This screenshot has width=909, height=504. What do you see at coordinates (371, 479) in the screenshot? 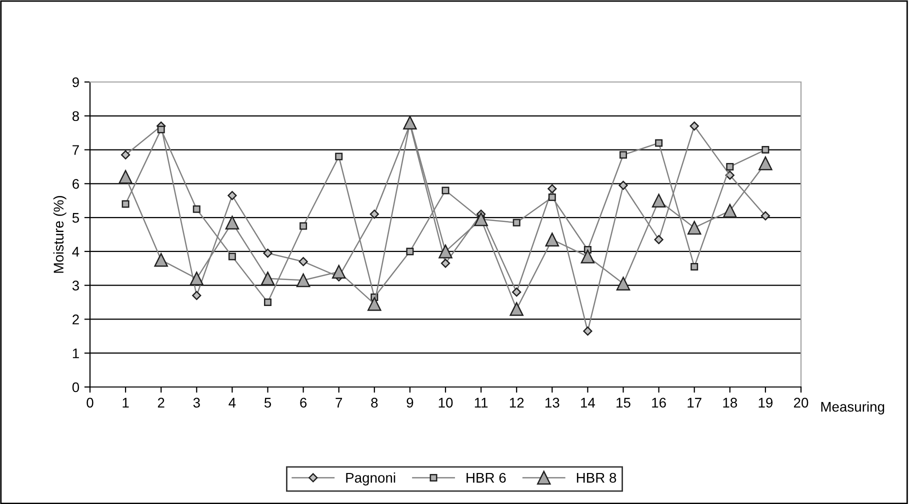
I see `legend-label: Pagnoni` at bounding box center [371, 479].